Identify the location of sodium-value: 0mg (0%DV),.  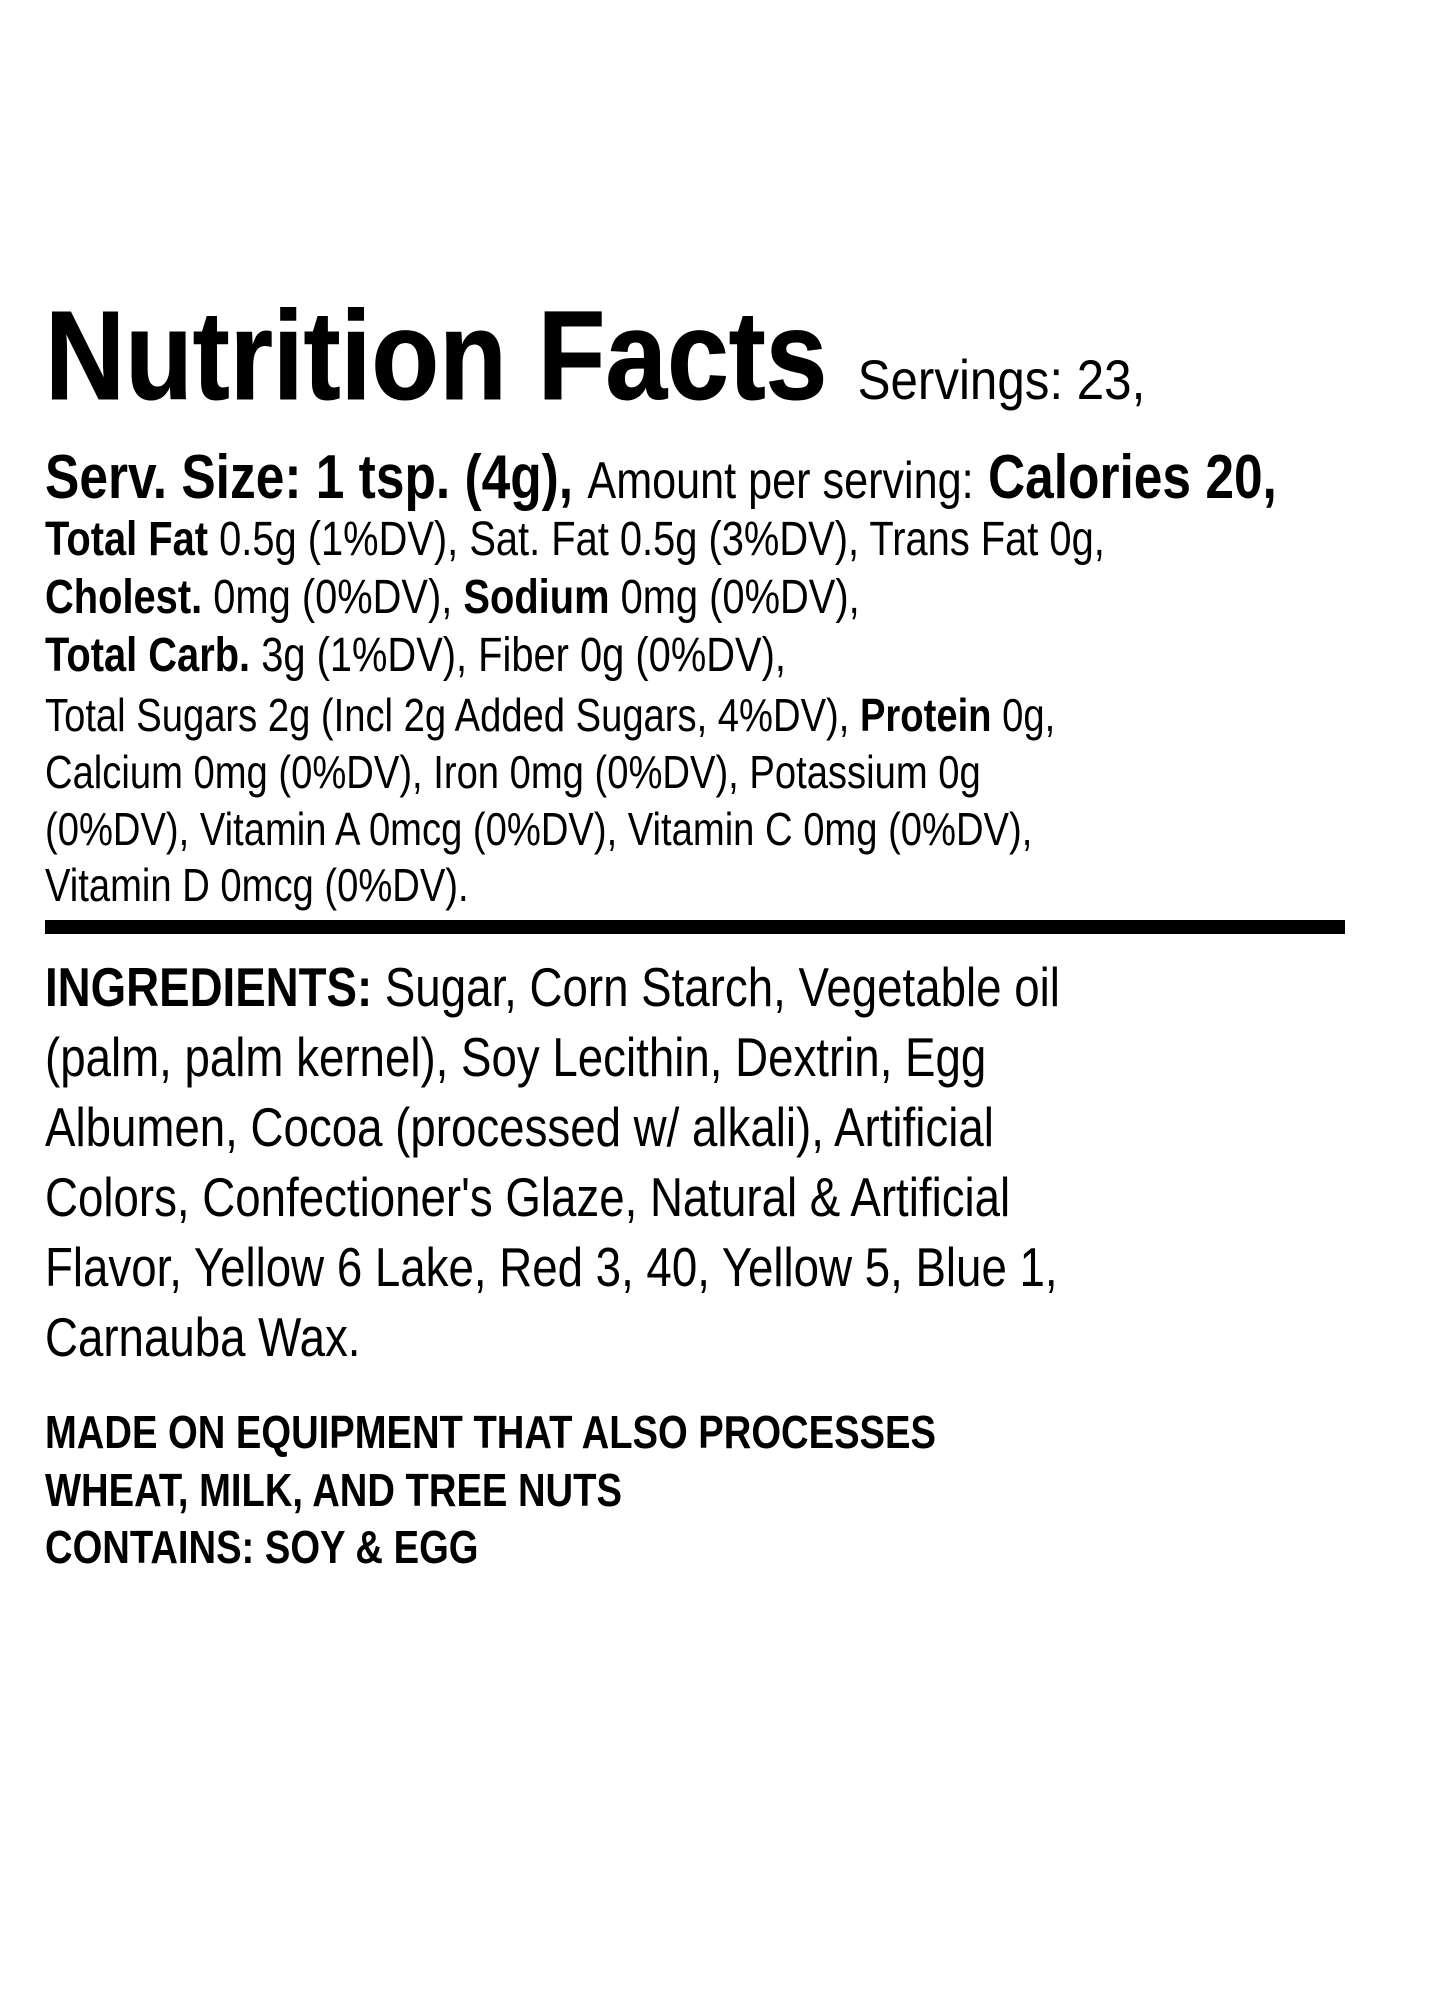
(740, 597).